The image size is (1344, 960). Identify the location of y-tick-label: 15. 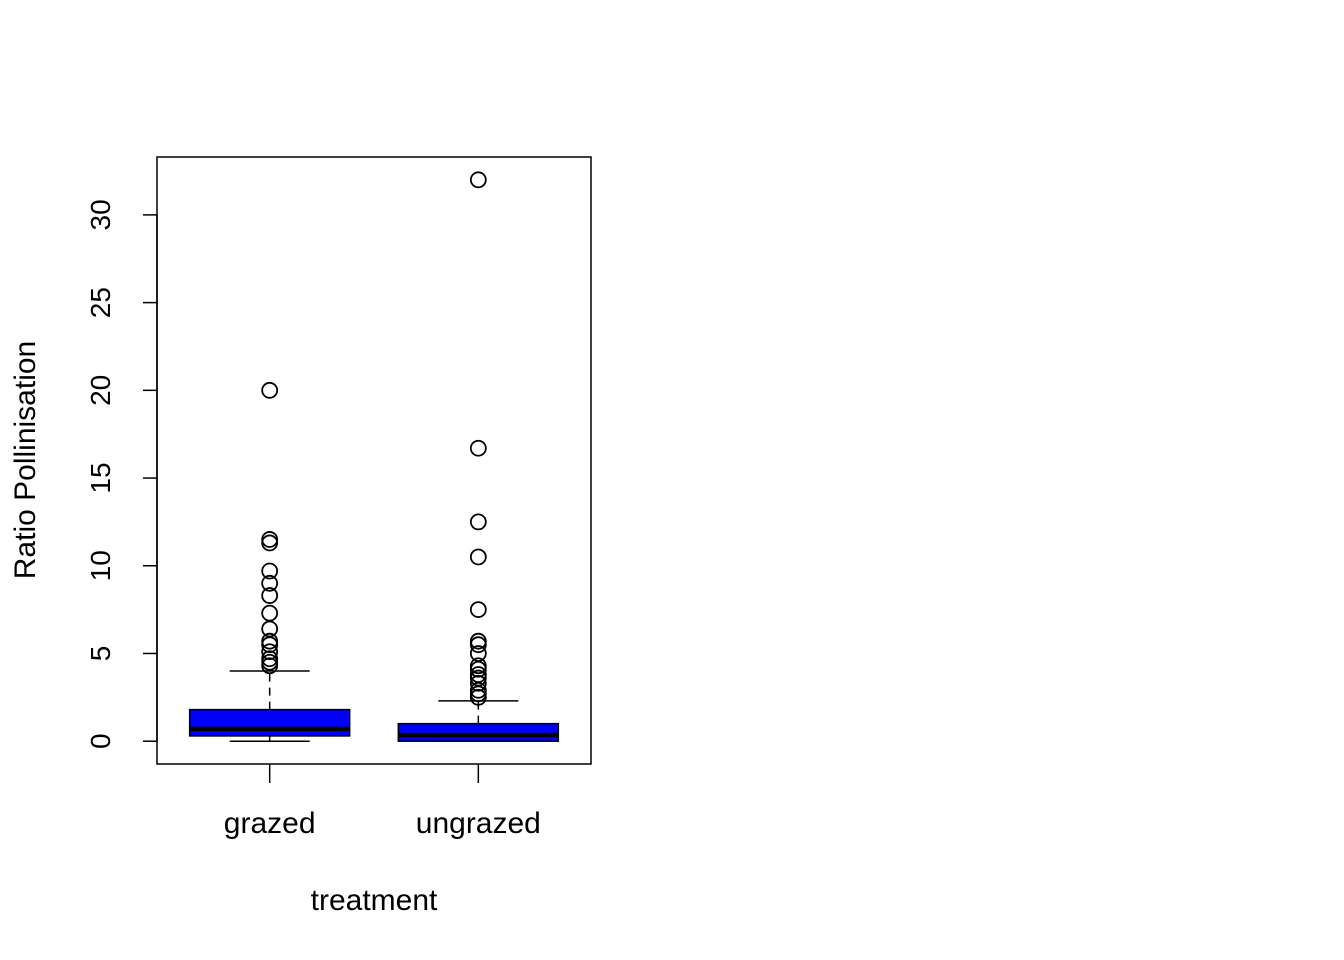
(100, 477).